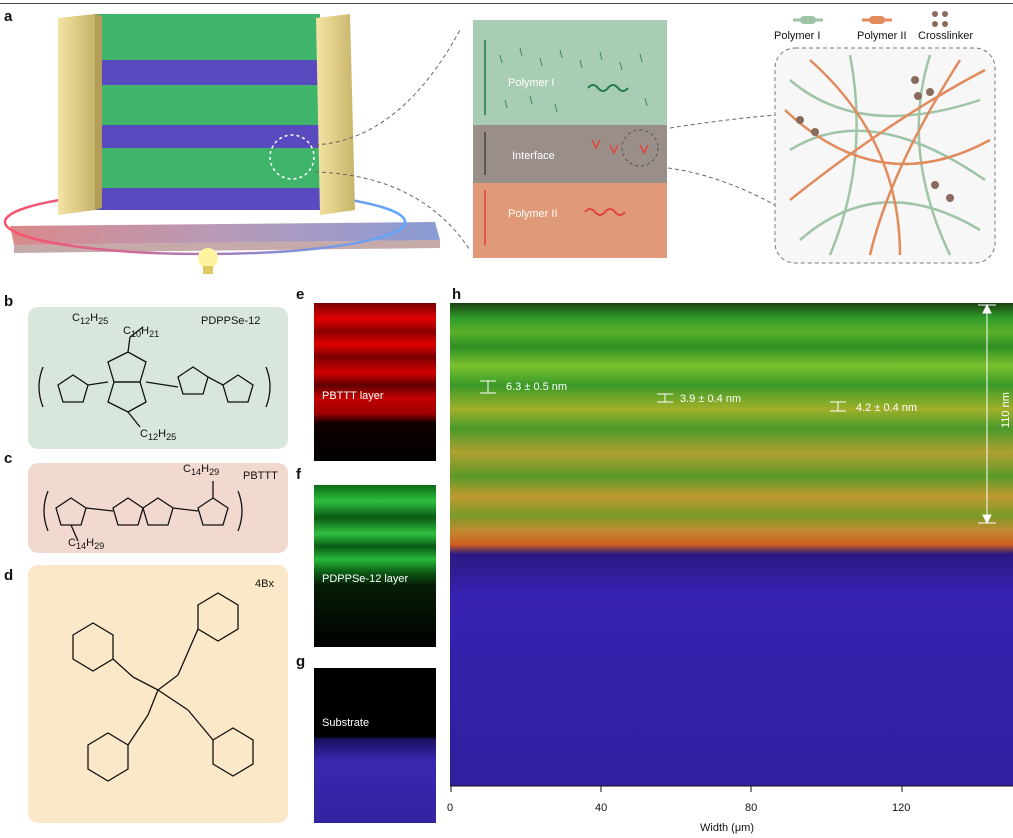 The width and height of the screenshot is (1013, 838). What do you see at coordinates (711, 399) in the screenshot?
I see `annotation-spacing-2: 3.9 ± 0.4 nm` at bounding box center [711, 399].